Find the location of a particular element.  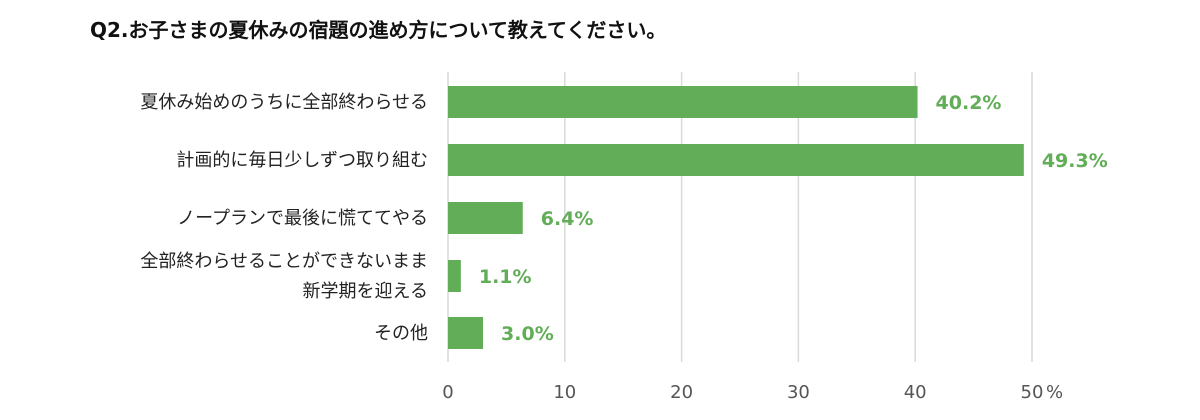

category-label: 新学期を迎える is located at coordinates (365, 291).